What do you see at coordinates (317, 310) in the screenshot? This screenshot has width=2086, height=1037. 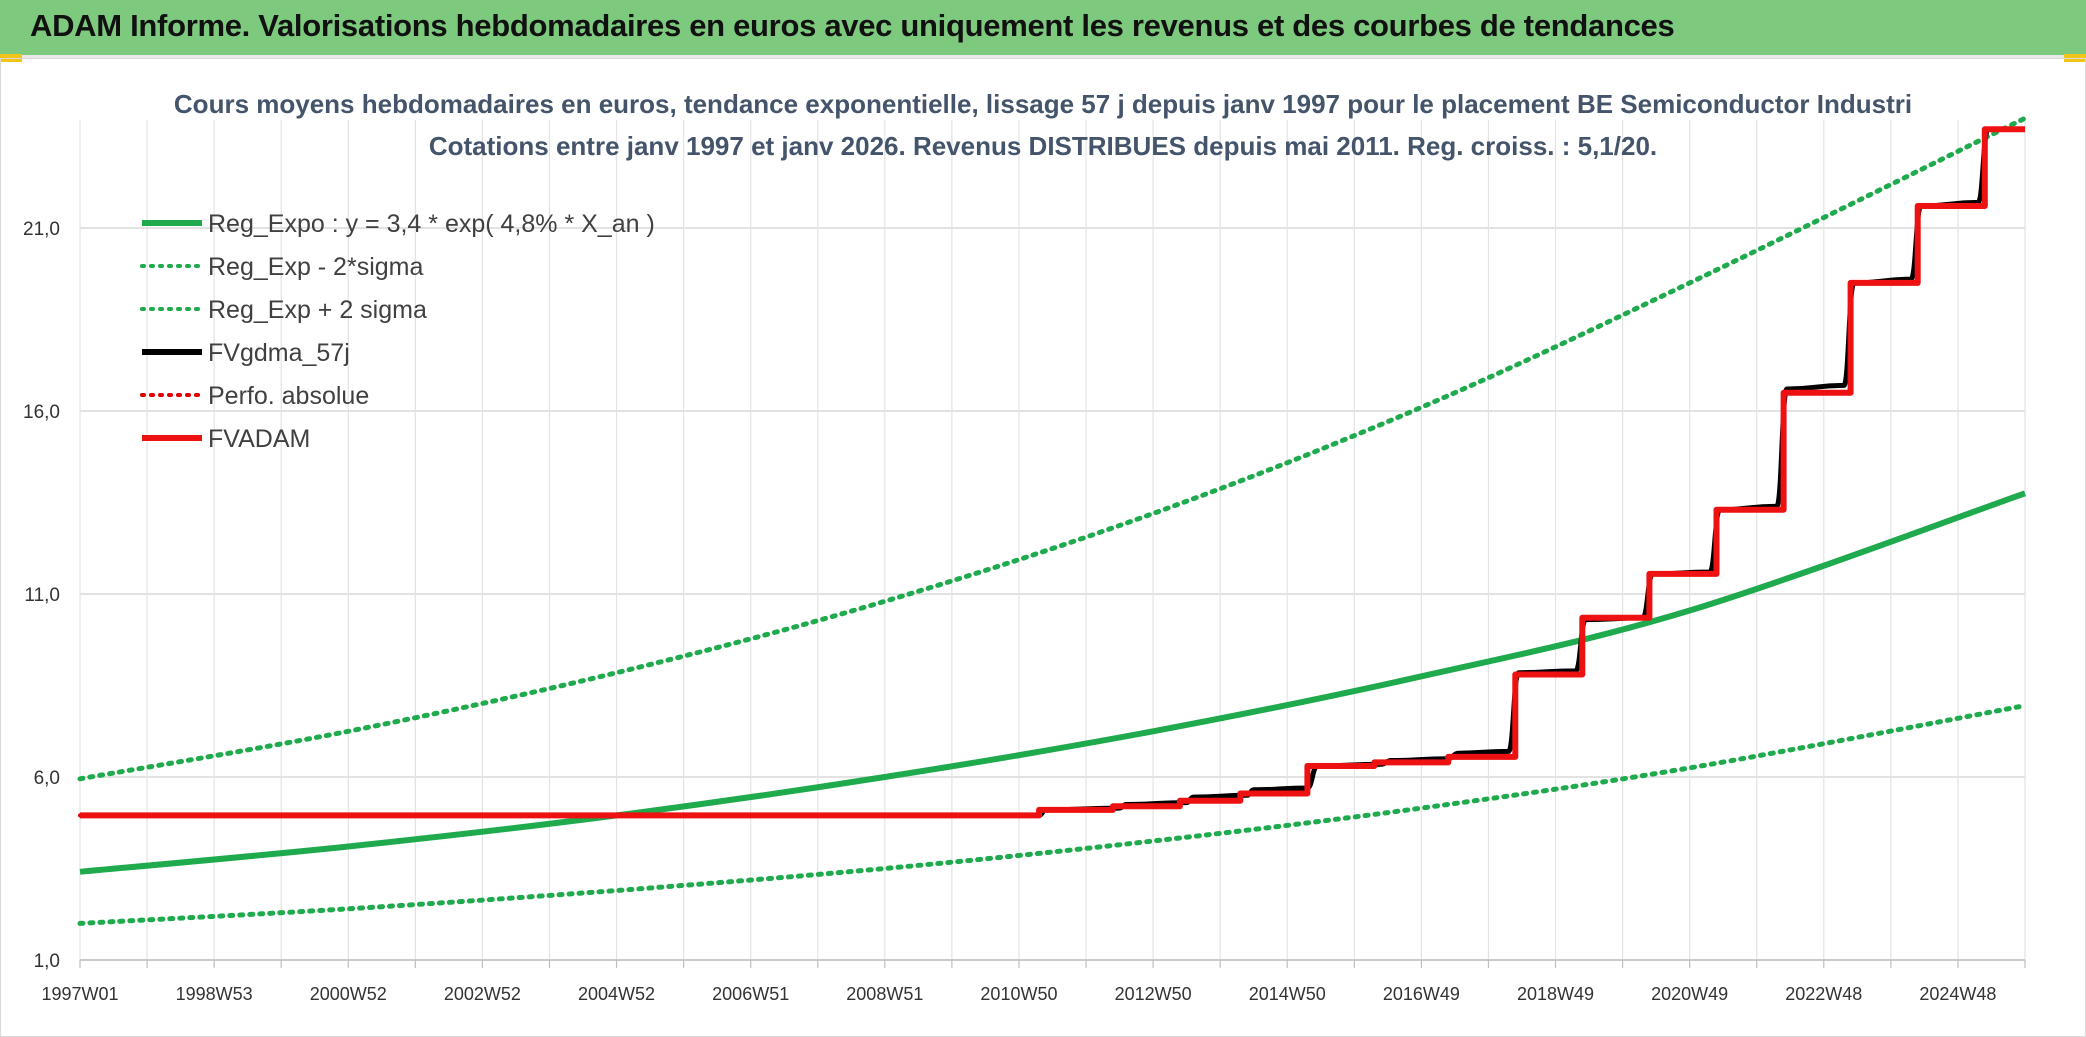 I see `legend-label: Reg_Exp + 2 sigma` at bounding box center [317, 310].